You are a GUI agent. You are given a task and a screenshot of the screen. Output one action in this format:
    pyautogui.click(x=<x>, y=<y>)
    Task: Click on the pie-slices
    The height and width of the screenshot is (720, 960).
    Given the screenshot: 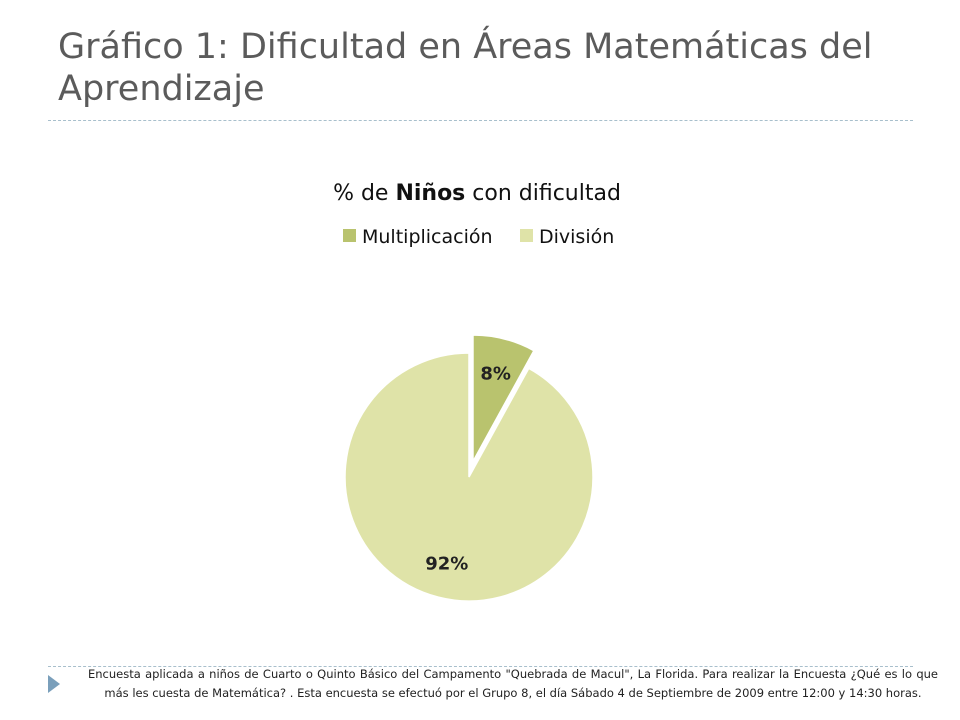 What is the action you would take?
    pyautogui.click(x=469, y=468)
    